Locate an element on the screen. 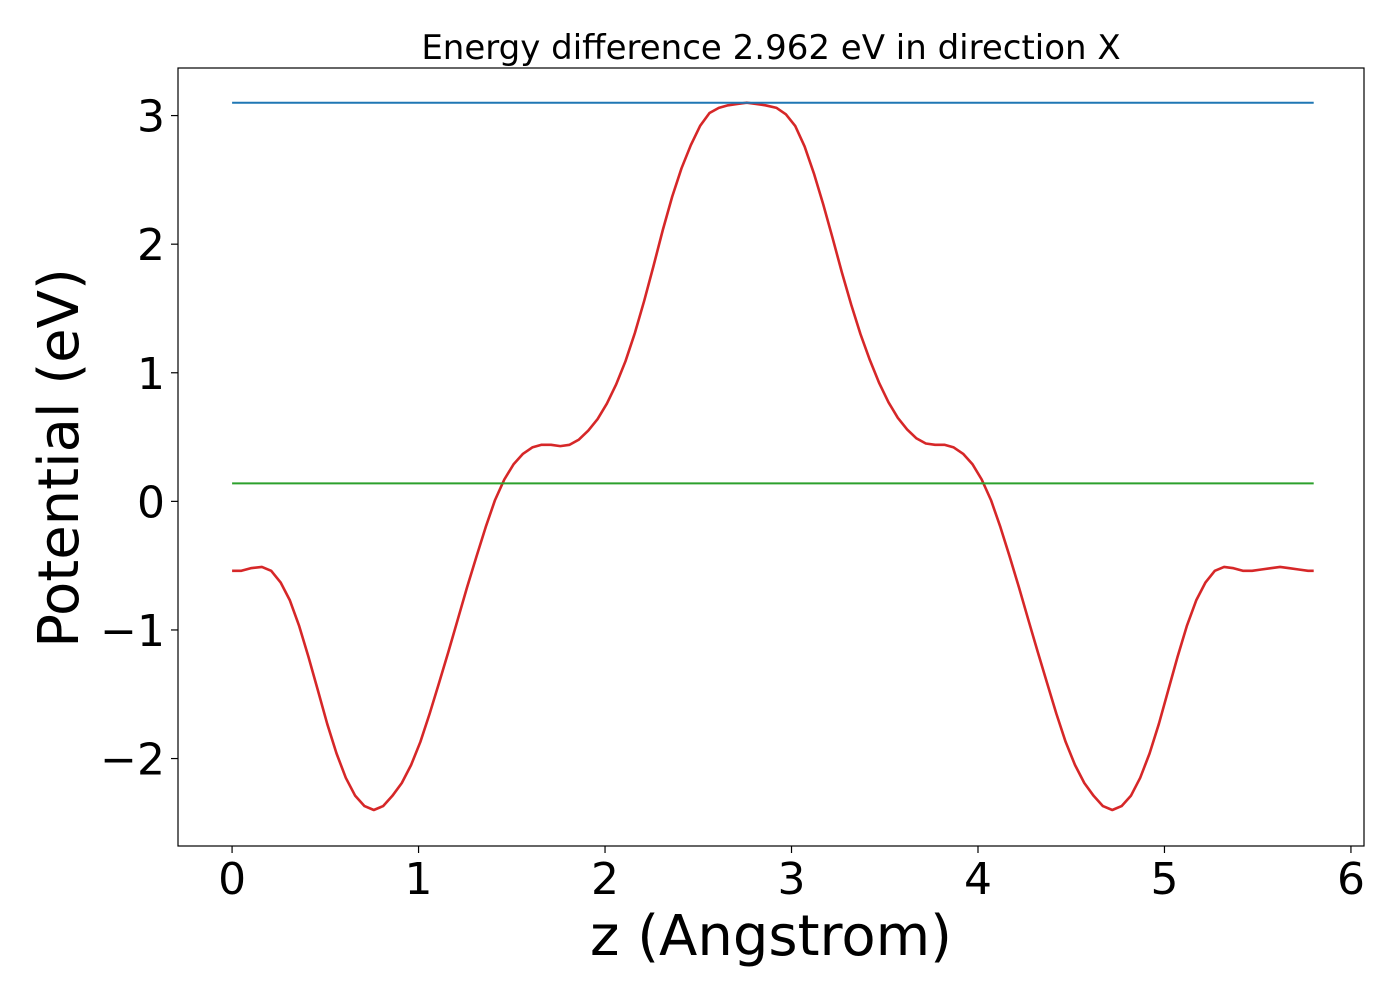  y-tick-label: 0 is located at coordinates (151, 502).